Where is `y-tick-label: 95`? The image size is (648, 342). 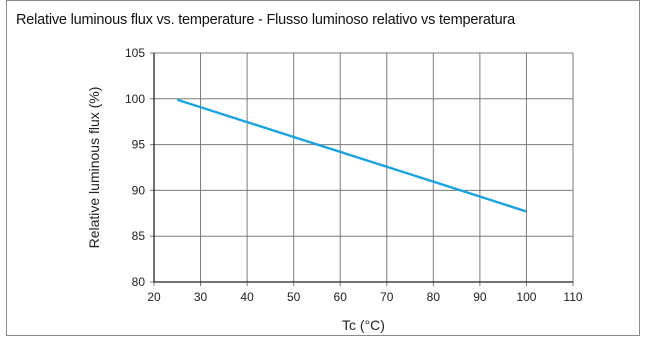 y-tick-label: 95 is located at coordinates (139, 145).